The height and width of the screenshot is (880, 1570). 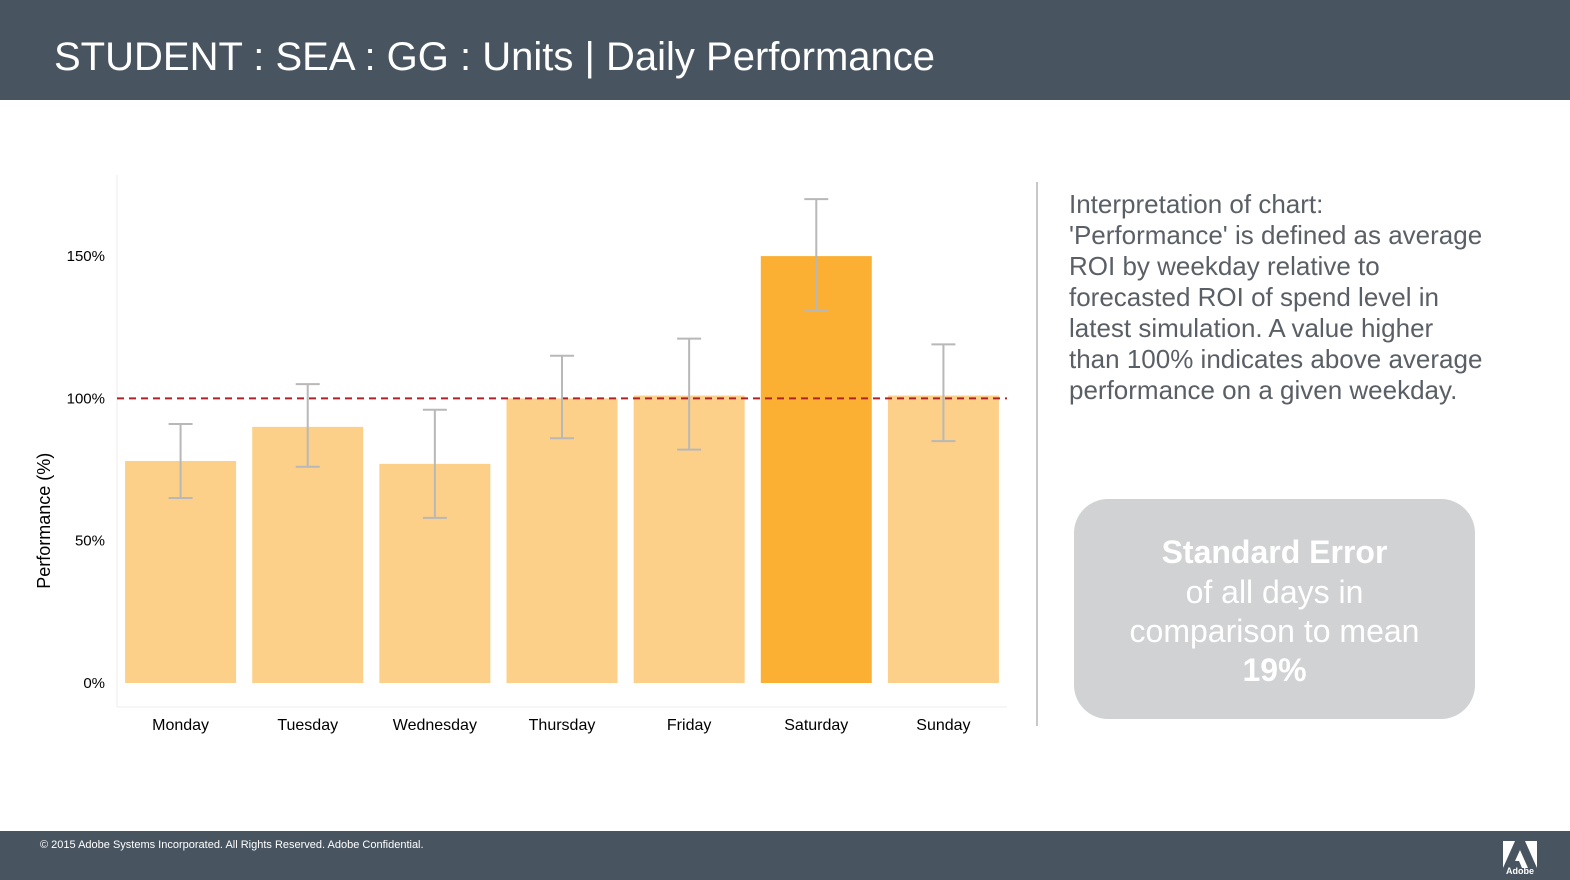 I want to click on x-tick-label: Wednesday, so click(x=435, y=725).